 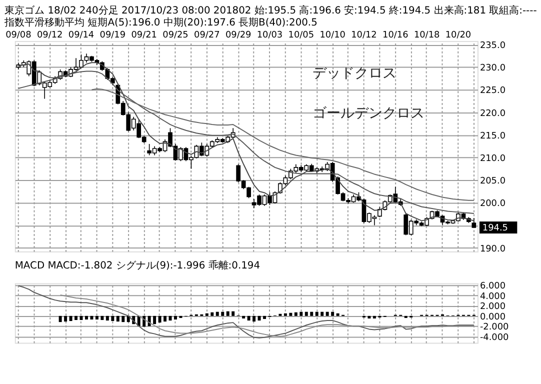 I want to click on x-tick-label: 09/29, so click(x=238, y=35).